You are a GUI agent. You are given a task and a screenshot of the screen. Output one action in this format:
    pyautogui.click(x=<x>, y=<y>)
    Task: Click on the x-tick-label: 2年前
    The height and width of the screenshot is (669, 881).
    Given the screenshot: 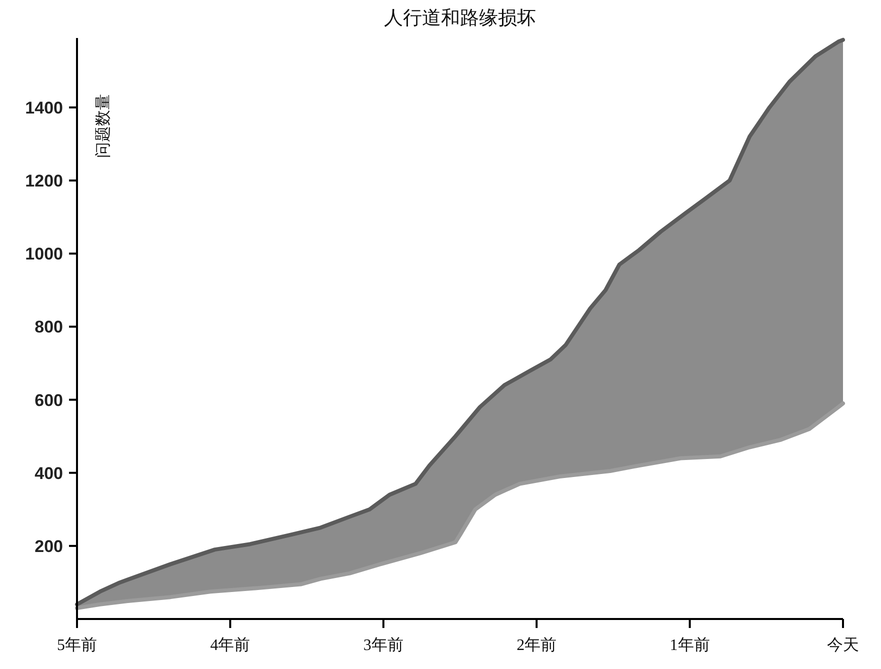 What is the action you would take?
    pyautogui.click(x=536, y=645)
    